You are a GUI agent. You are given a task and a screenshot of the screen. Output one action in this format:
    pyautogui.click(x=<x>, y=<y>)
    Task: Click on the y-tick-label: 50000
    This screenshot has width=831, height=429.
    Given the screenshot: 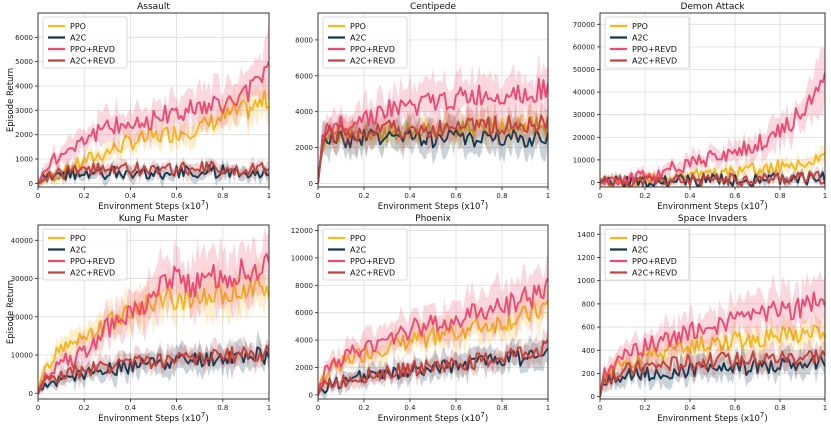 What is the action you would take?
    pyautogui.click(x=584, y=70)
    